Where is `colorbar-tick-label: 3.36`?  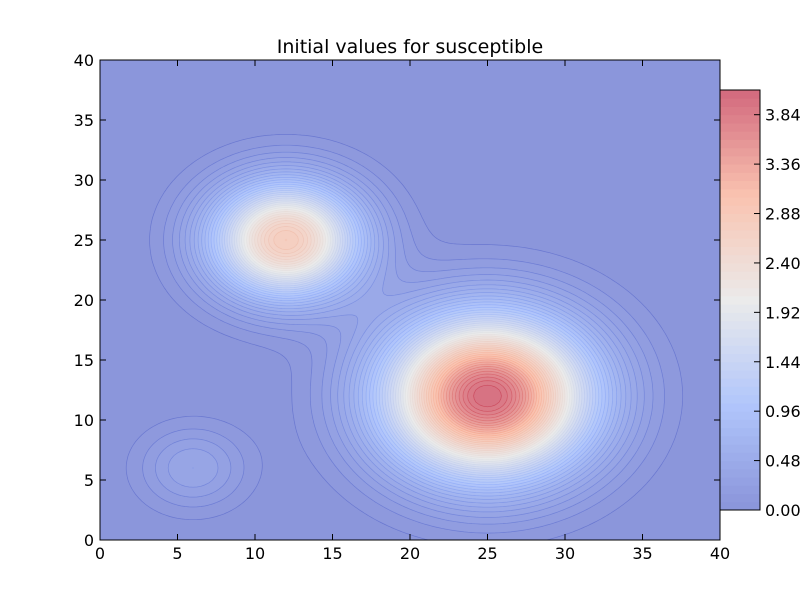 colorbar-tick-label: 3.36 is located at coordinates (782, 164).